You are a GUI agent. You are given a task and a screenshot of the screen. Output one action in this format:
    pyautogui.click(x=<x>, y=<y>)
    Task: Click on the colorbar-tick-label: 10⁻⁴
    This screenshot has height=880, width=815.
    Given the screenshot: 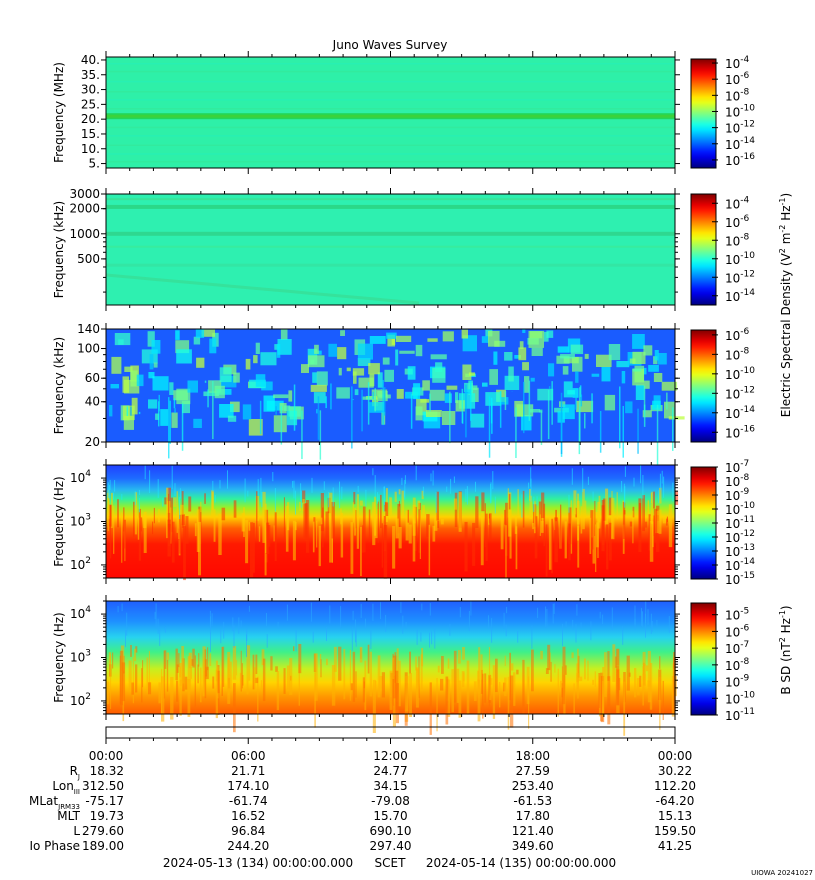 What is the action you would take?
    pyautogui.click(x=737, y=63)
    